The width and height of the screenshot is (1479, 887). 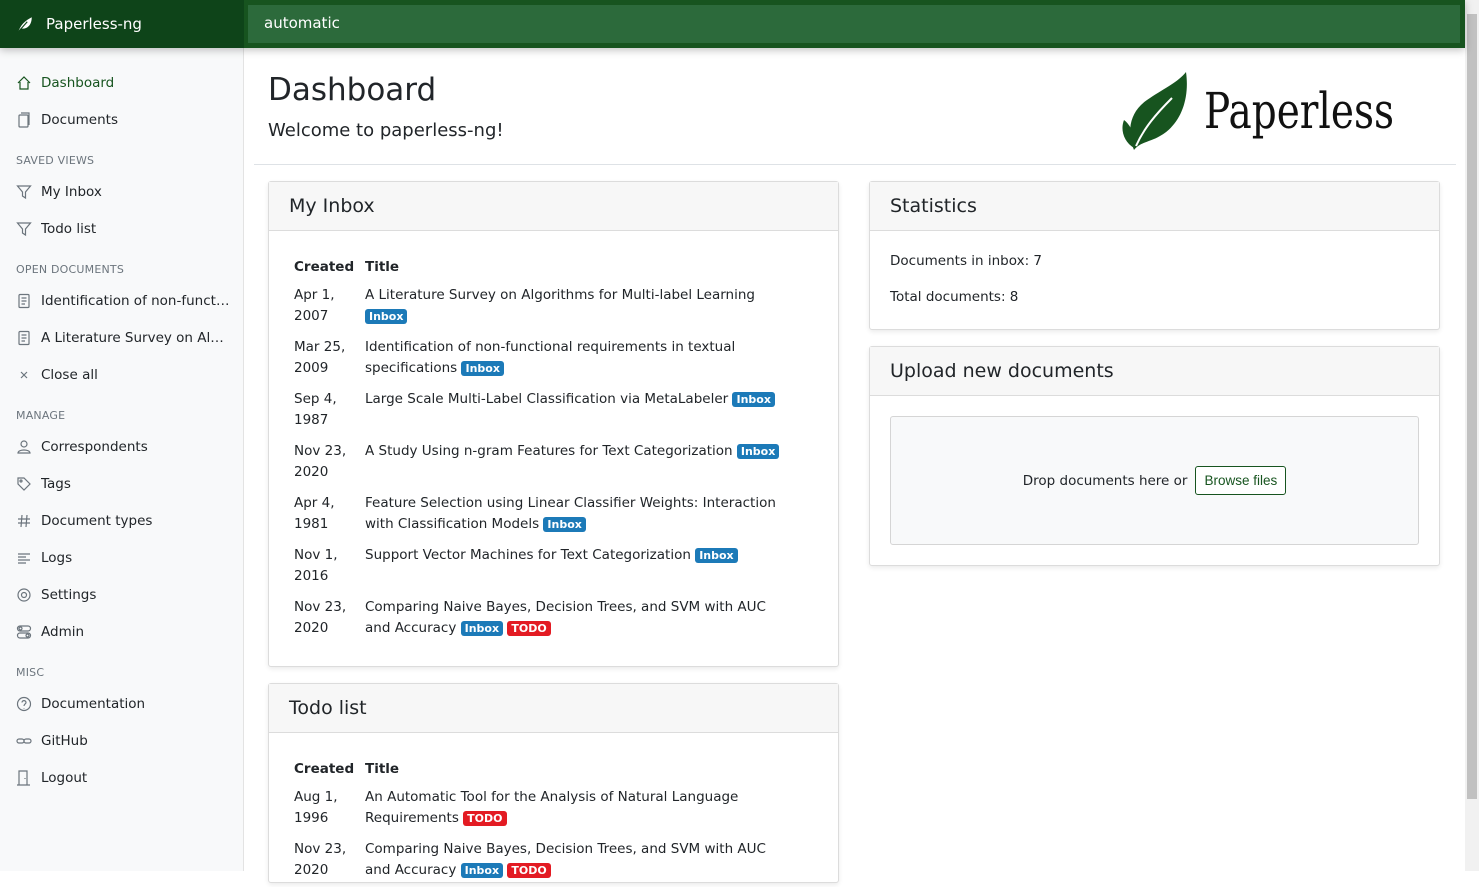 I want to click on paperless-logo: Paperless, so click(x=1277, y=111).